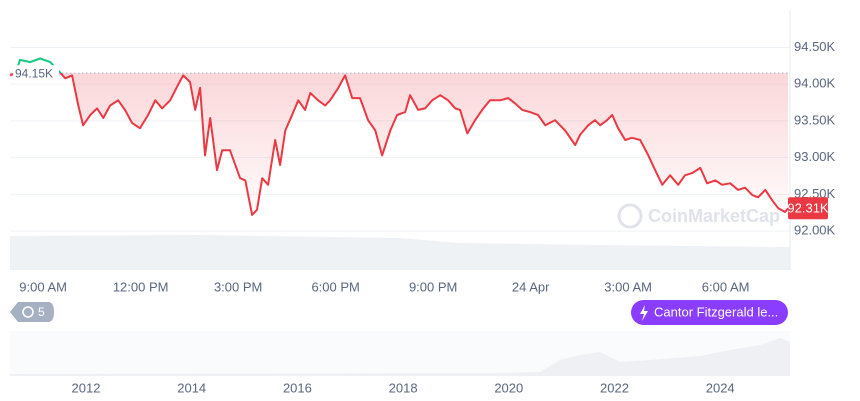  I want to click on x-tick-label: 3:00 AM, so click(628, 286).